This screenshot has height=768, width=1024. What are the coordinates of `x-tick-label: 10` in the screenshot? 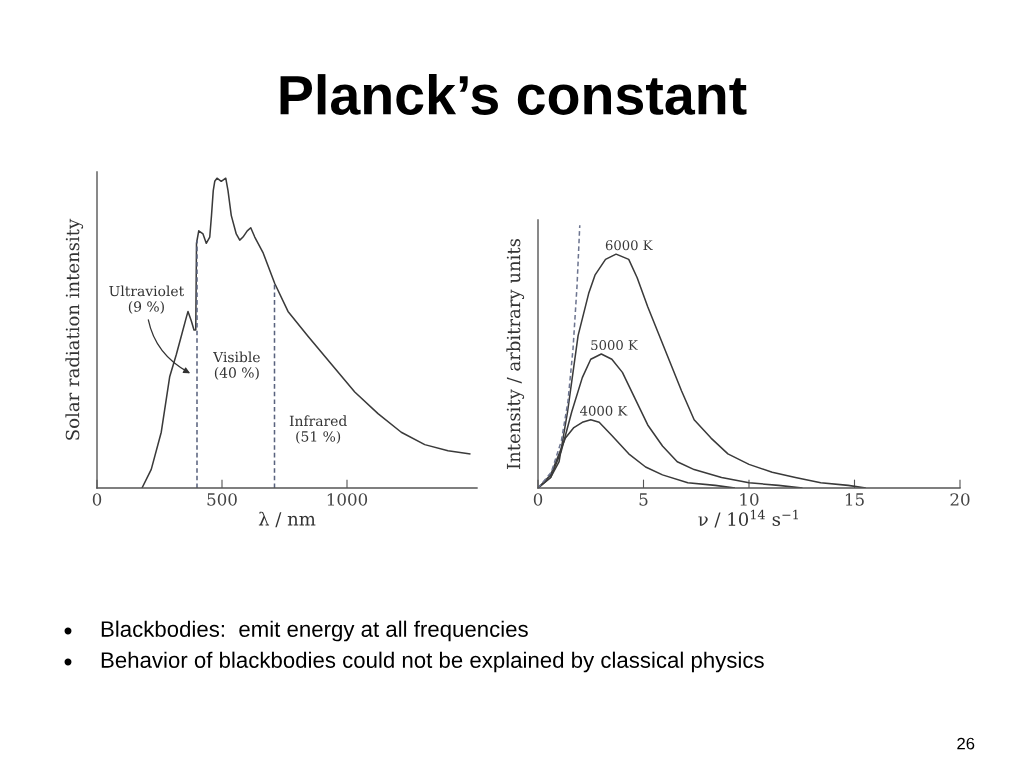 It's located at (749, 499).